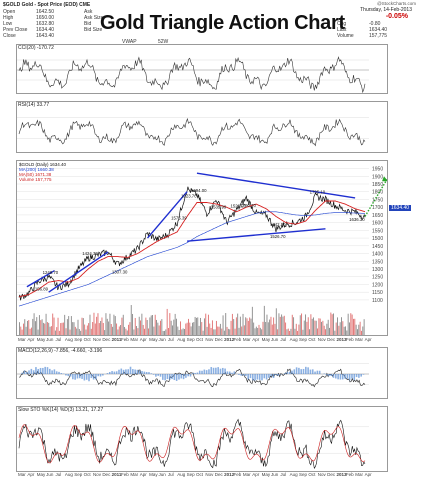 The width and height of the screenshot is (422, 480). Describe the element at coordinates (170, 474) in the screenshot. I see `x-tick-label: Jul` at that location.